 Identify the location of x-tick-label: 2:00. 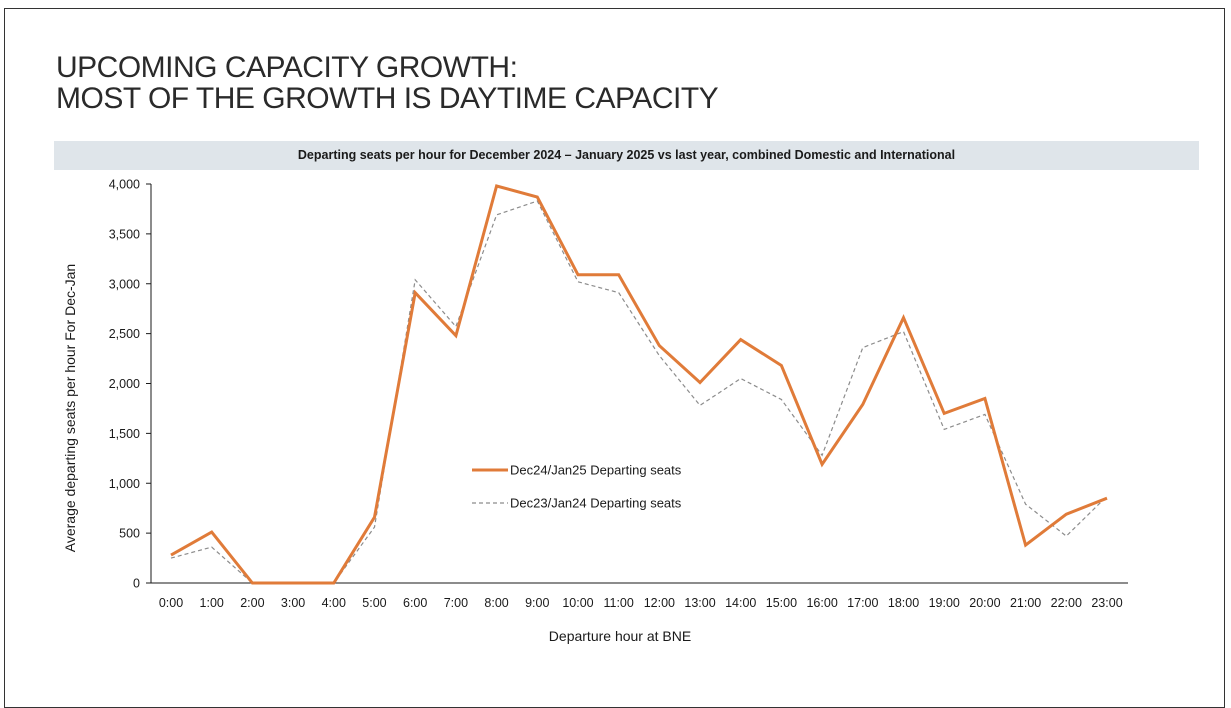
(252, 603).